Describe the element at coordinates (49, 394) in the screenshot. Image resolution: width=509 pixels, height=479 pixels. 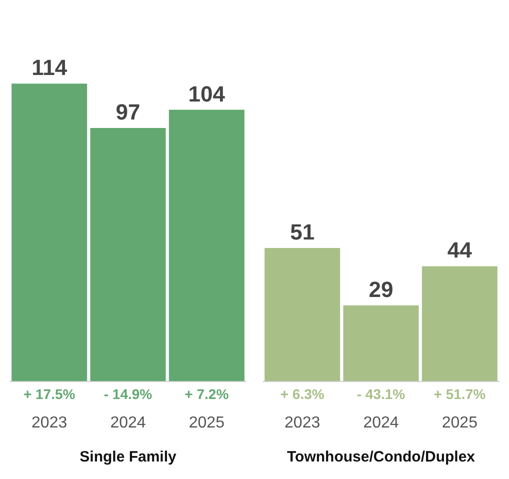
I see `text: + 17.5%` at that location.